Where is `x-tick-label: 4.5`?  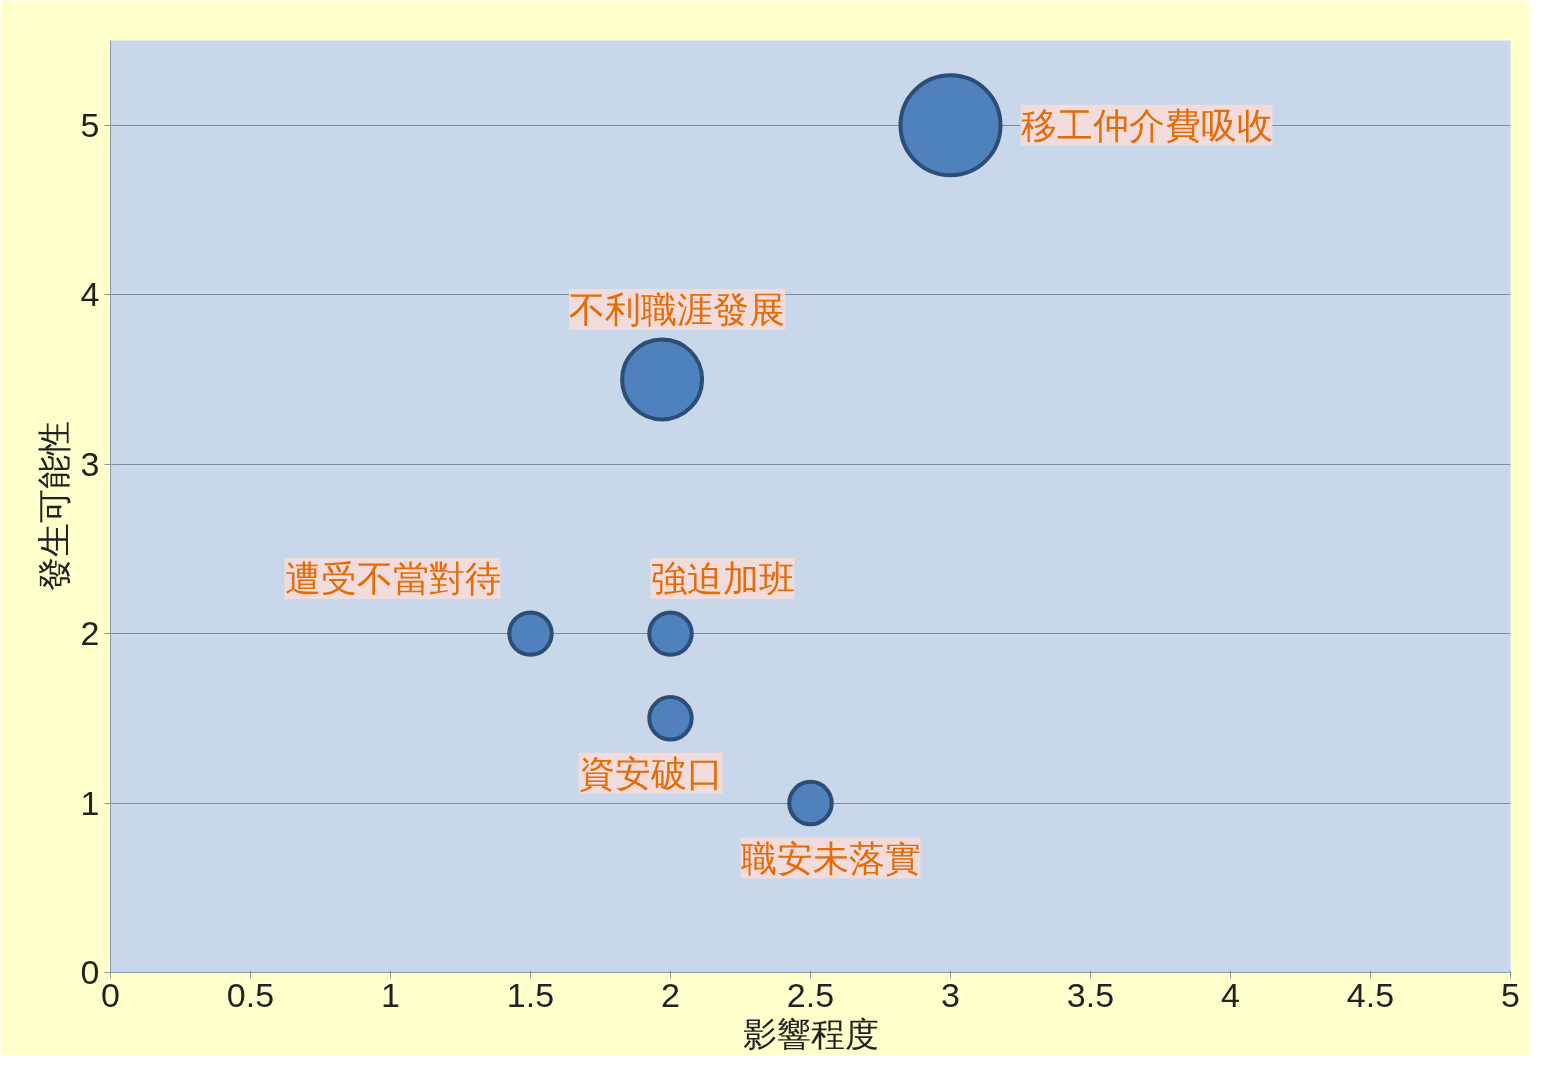
x-tick-label: 4.5 is located at coordinates (1370, 994).